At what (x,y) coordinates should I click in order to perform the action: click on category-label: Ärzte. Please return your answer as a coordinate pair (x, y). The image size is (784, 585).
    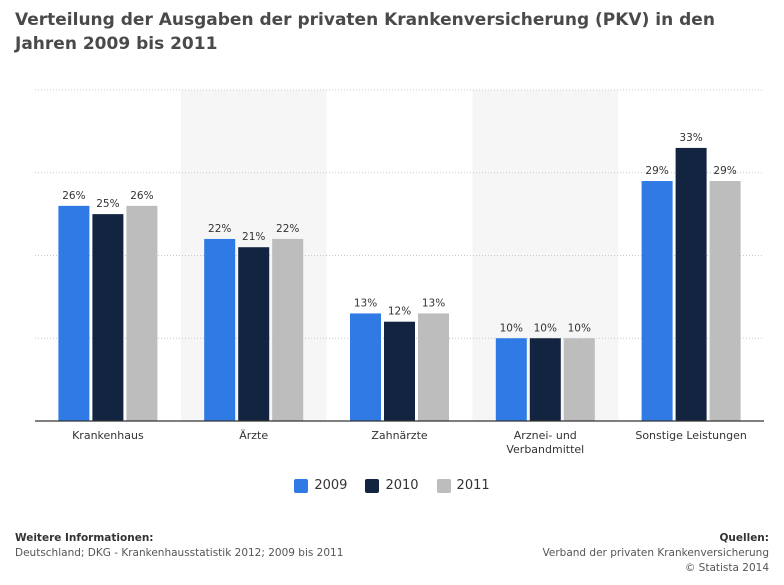
    Looking at the image, I should click on (253, 435).